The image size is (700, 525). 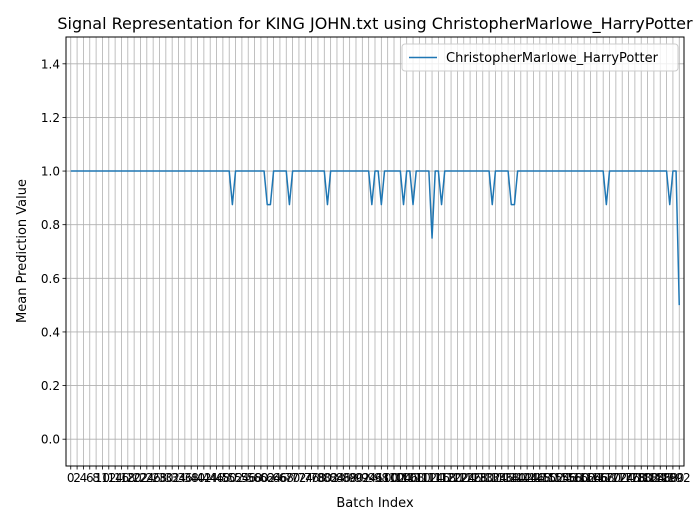 I want to click on x-tick-label: 76, so click(x=311, y=478).